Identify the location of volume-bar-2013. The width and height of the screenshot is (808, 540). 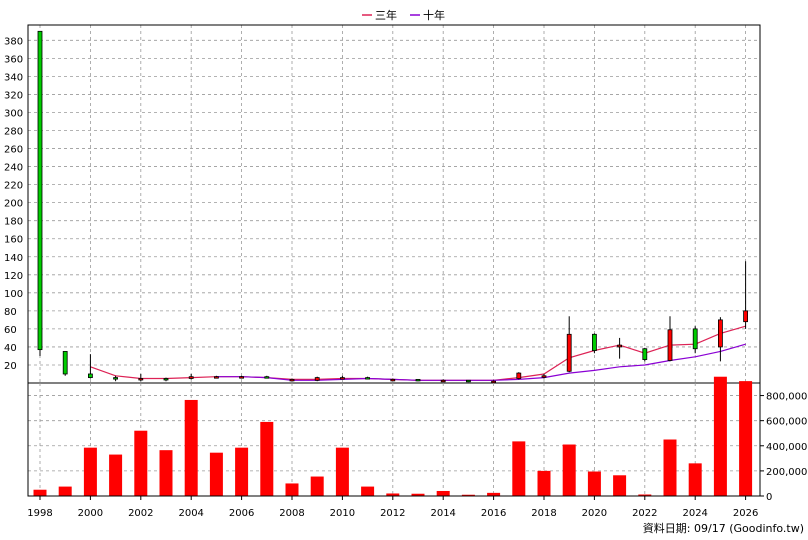
(418, 494).